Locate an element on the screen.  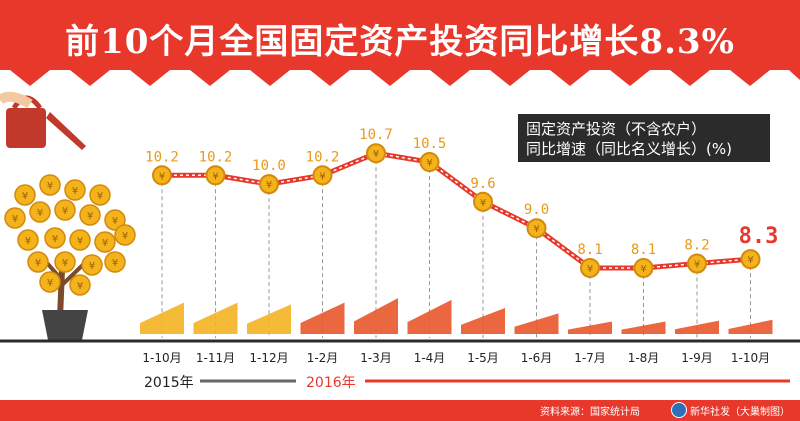
watering-can-icon is located at coordinates (43, 120).